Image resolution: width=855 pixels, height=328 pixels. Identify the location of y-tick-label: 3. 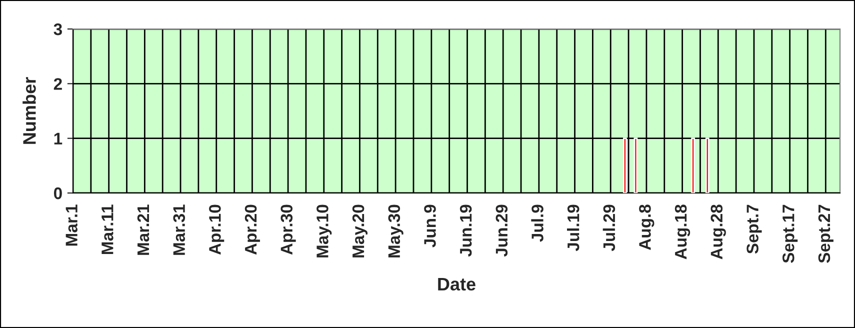
(58, 29).